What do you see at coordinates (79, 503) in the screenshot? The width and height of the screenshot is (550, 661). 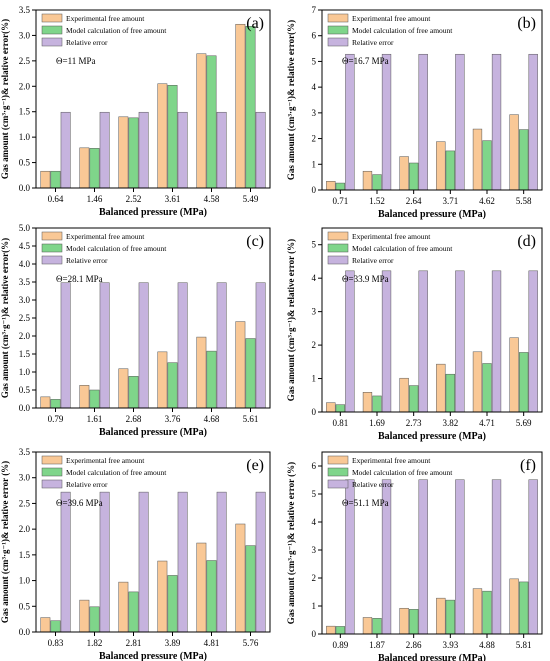 I see `condition-label: Θ=39.6 MPa` at bounding box center [79, 503].